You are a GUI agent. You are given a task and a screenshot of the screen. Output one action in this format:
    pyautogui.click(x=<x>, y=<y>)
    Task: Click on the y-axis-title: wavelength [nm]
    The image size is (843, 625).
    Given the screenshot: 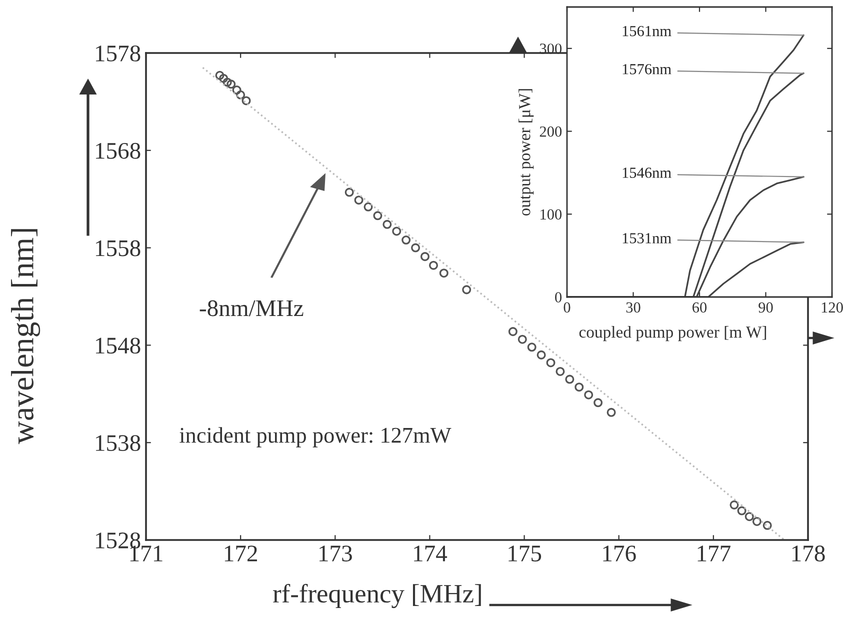 What is the action you would take?
    pyautogui.click(x=25, y=336)
    